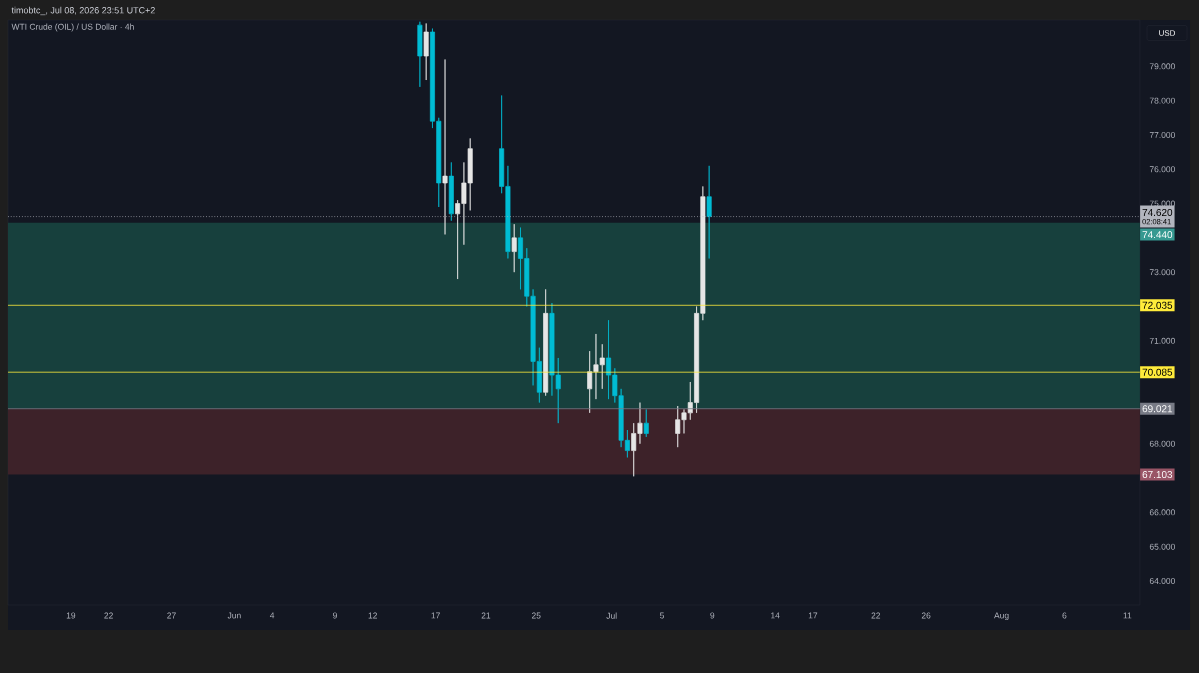 The image size is (1199, 673). What do you see at coordinates (536, 615) in the screenshot?
I see `x-tick-label: 25` at bounding box center [536, 615].